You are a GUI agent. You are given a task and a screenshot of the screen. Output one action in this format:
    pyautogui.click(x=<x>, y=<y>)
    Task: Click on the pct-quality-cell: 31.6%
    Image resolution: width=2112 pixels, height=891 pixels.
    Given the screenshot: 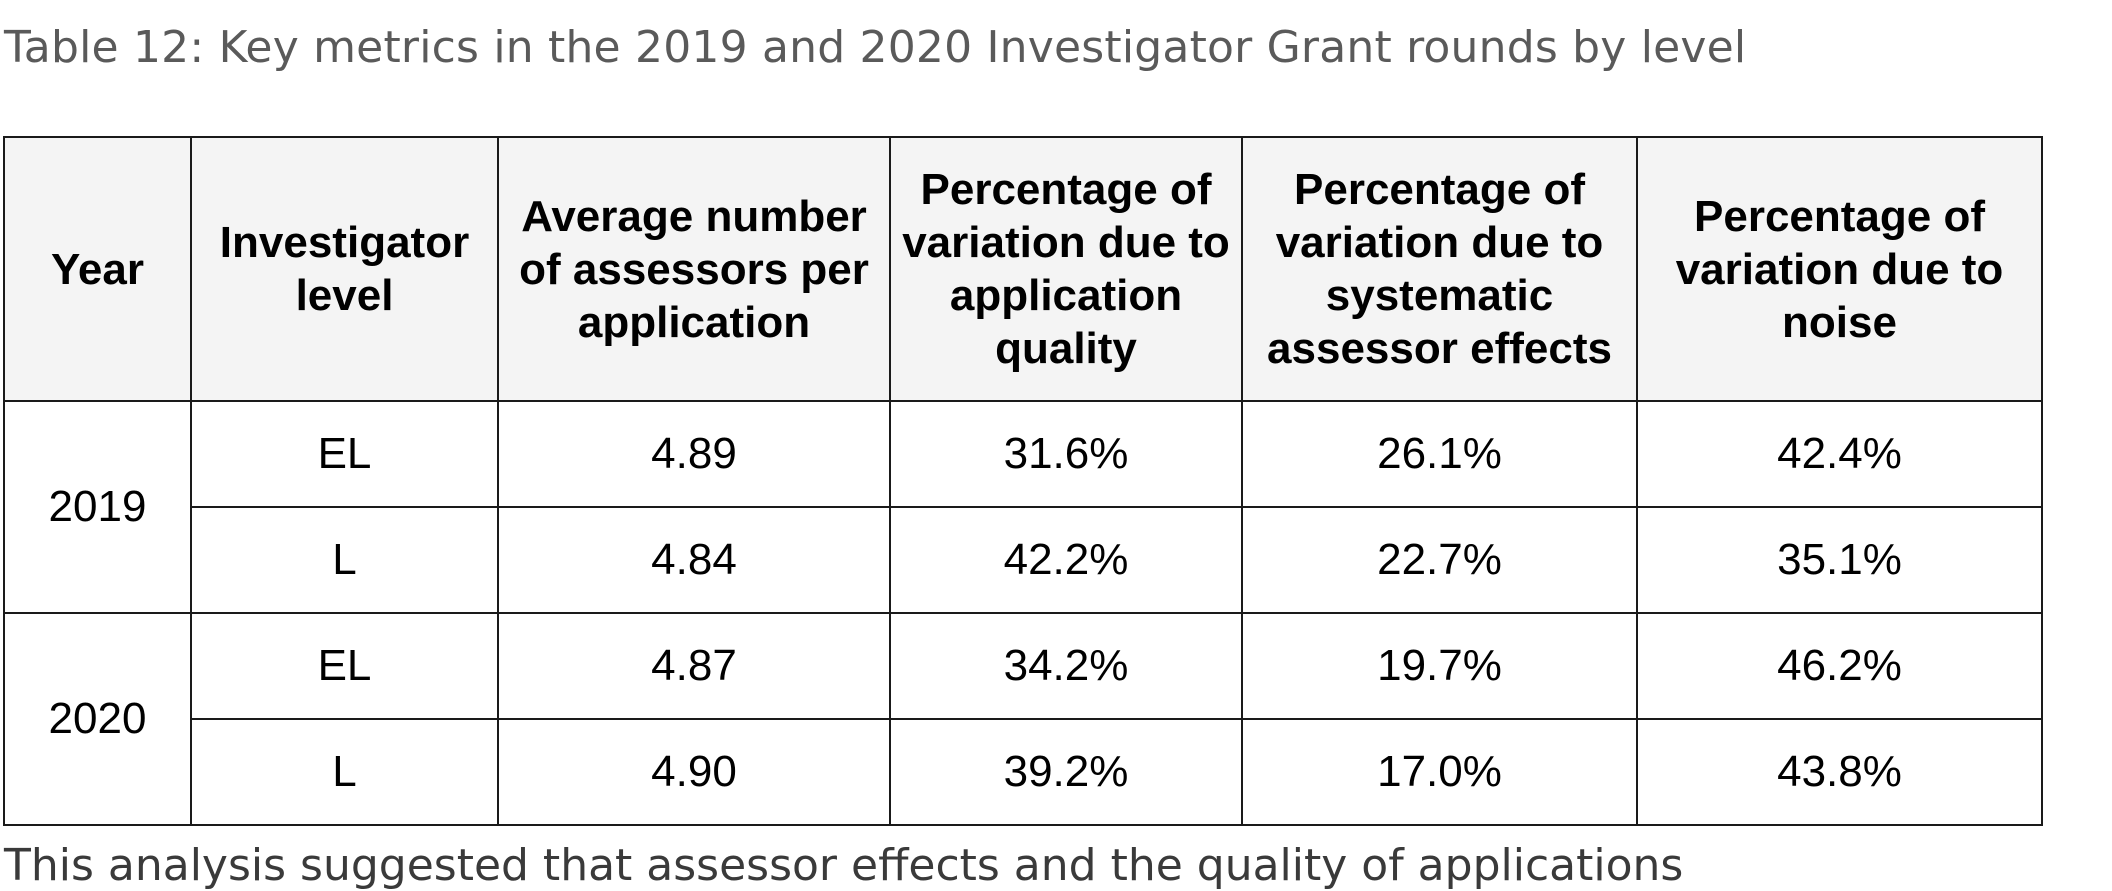 What is the action you would take?
    pyautogui.click(x=1066, y=454)
    